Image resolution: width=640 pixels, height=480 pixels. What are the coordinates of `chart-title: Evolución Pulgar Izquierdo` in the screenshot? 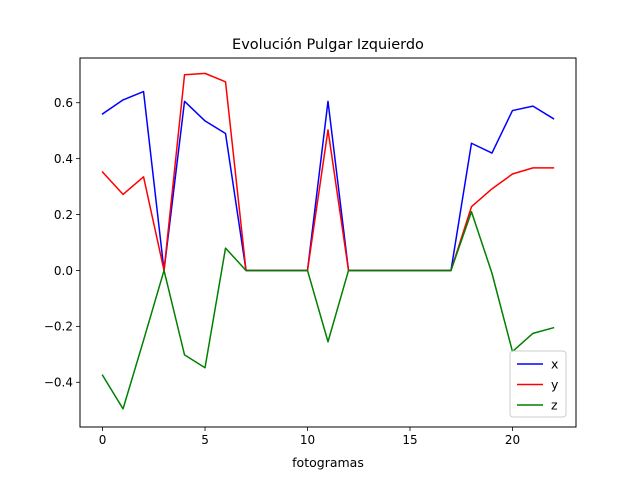 It's located at (328, 45).